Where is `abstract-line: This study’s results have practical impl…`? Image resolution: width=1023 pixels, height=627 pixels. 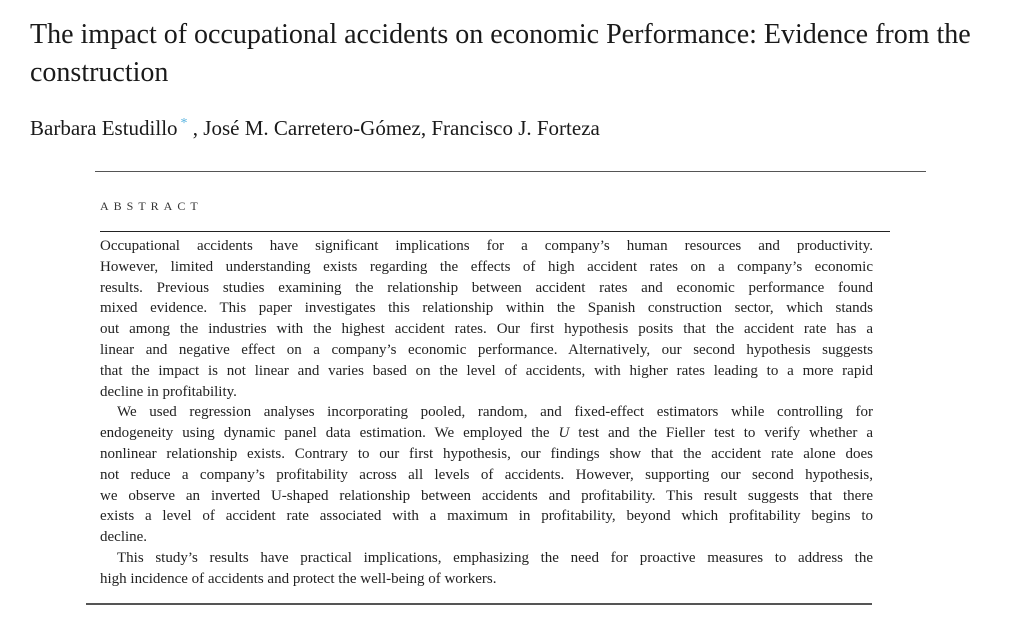 abstract-line: This study’s results have practical impl… is located at coordinates (495, 557).